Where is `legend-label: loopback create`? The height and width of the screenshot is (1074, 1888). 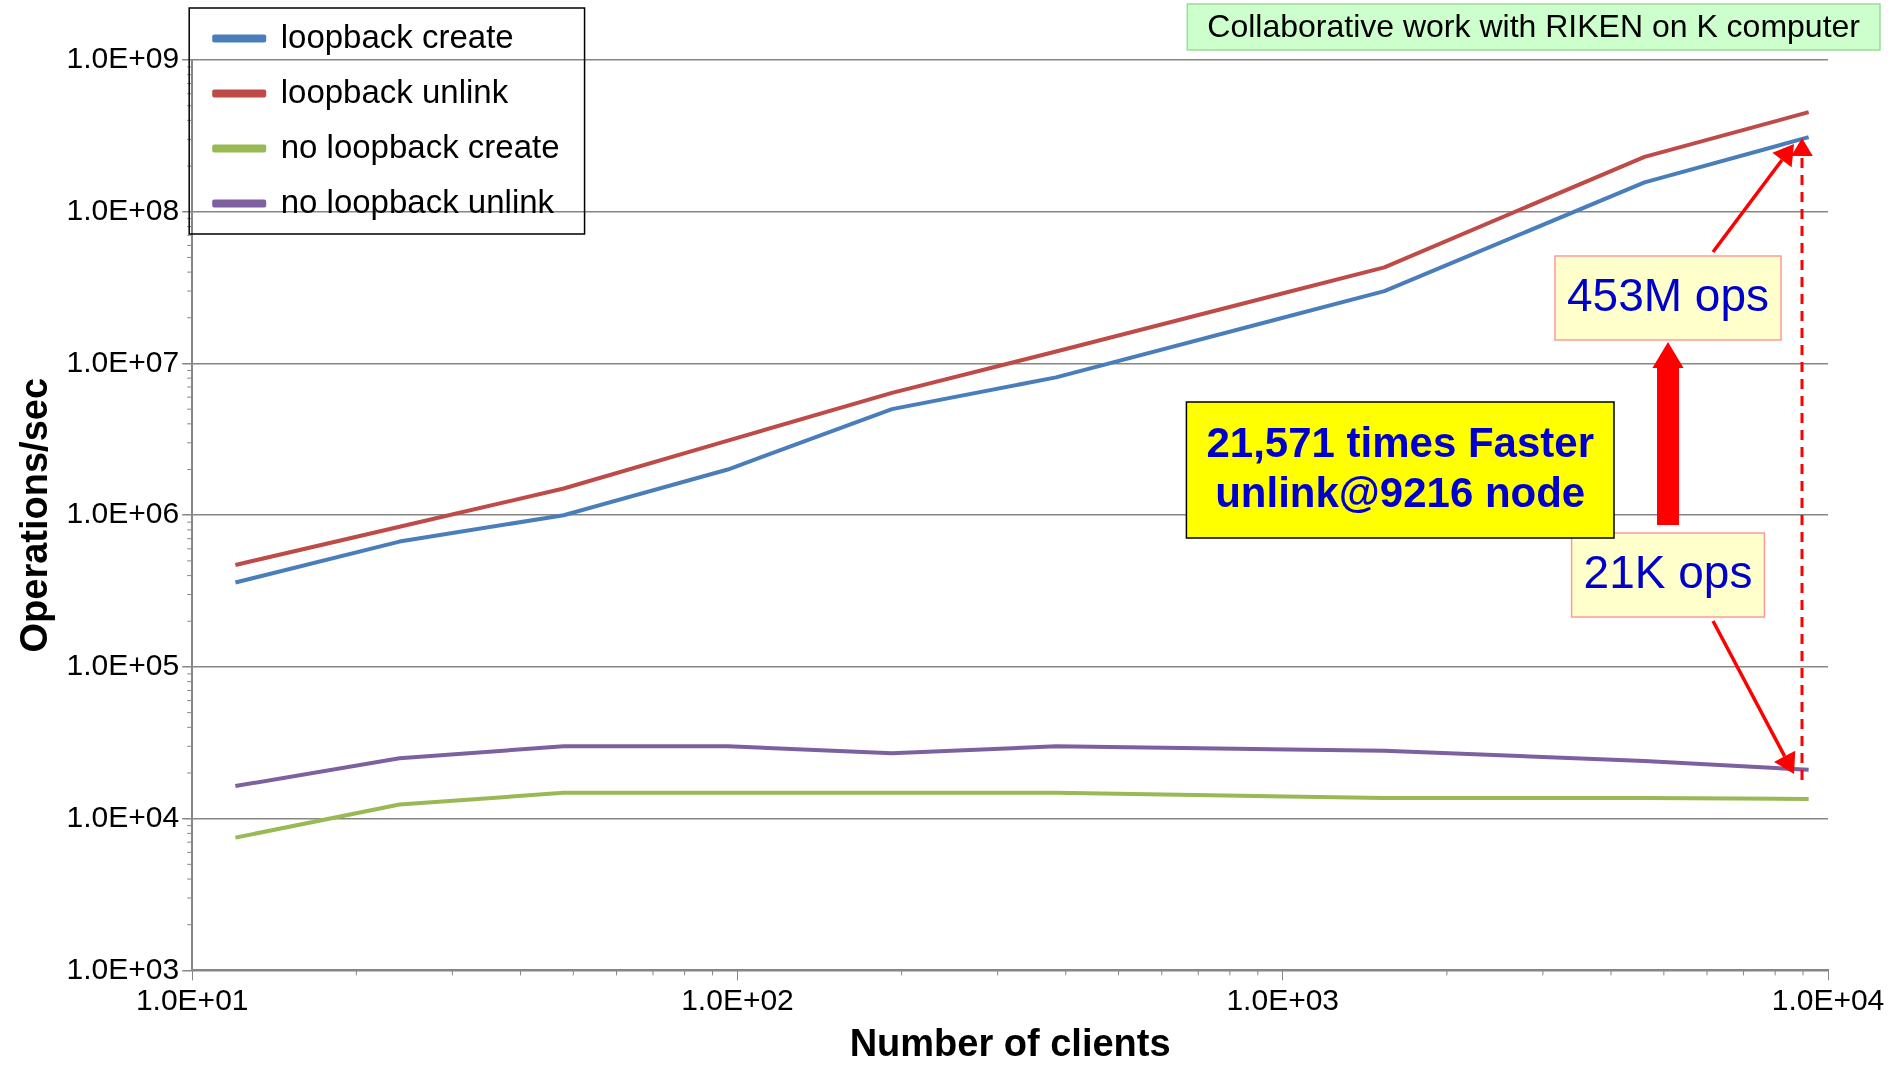 legend-label: loopback create is located at coordinates (397, 36).